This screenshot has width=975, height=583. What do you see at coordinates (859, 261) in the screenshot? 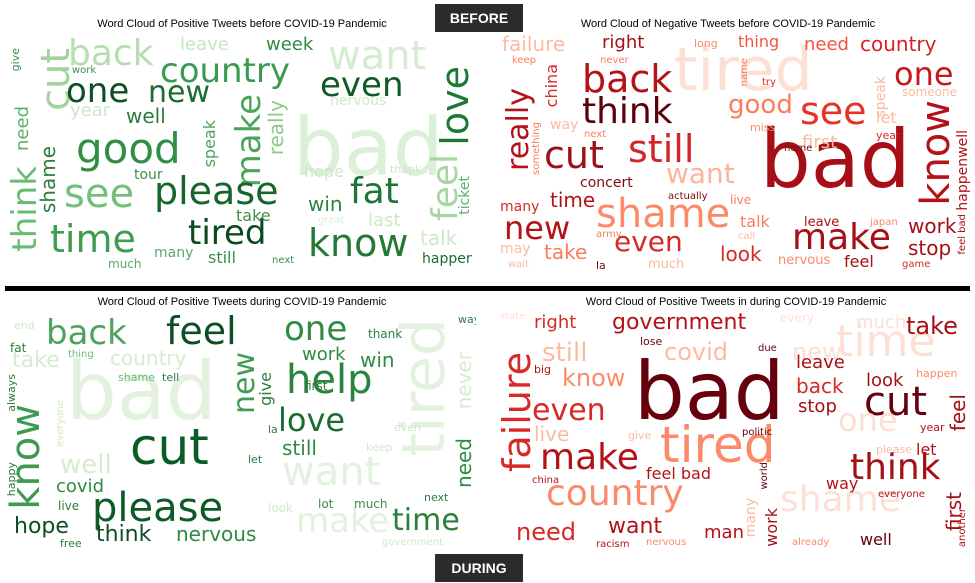
I see `cloud-word: feel` at bounding box center [859, 261].